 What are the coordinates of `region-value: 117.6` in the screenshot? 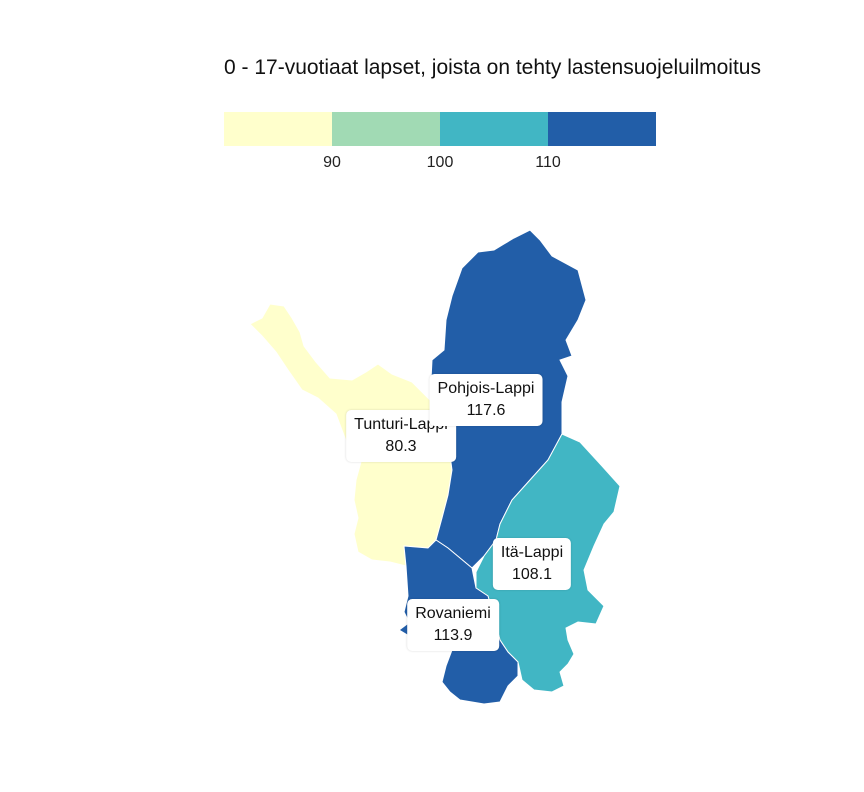 It's located at (486, 410).